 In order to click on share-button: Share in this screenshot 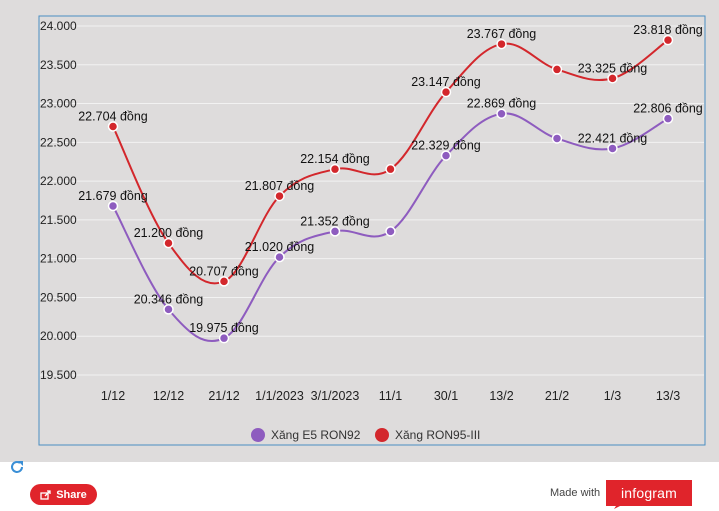, I will do `click(63, 494)`.